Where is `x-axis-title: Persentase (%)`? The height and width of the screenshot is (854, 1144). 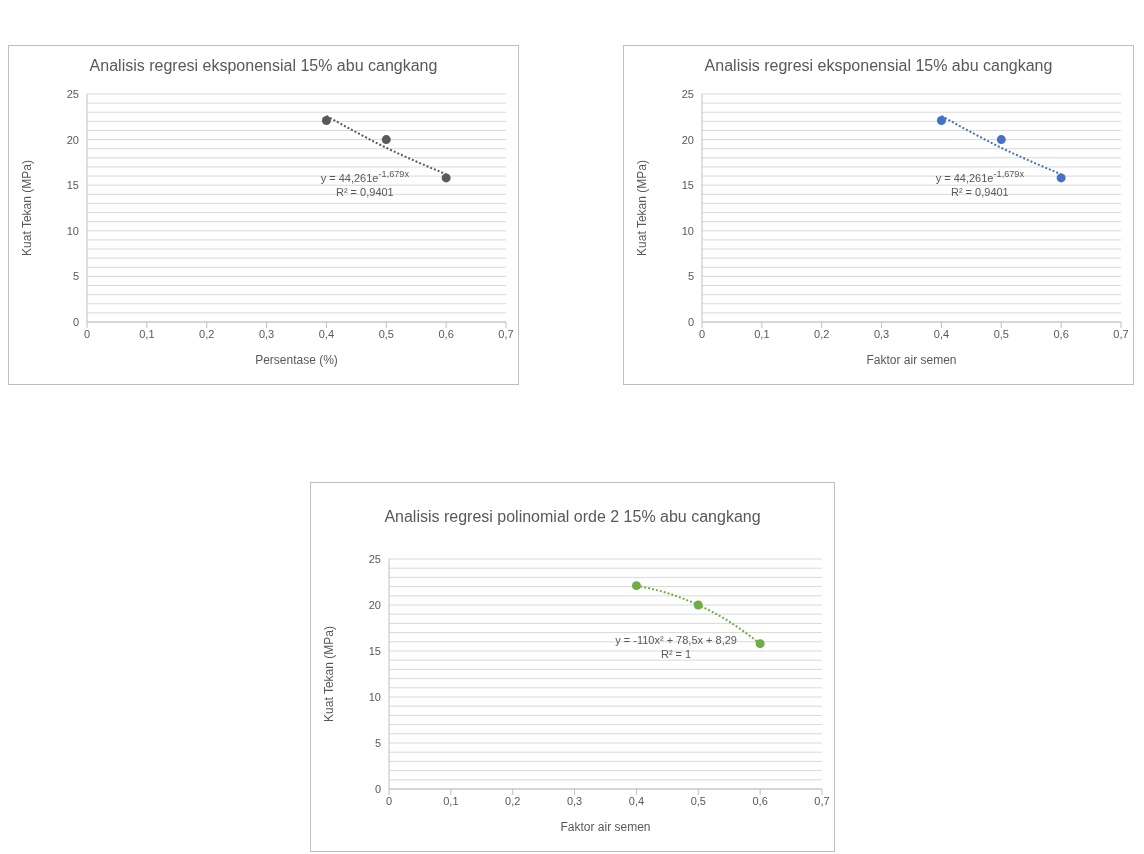
x-axis-title: Persentase (%) is located at coordinates (296, 360).